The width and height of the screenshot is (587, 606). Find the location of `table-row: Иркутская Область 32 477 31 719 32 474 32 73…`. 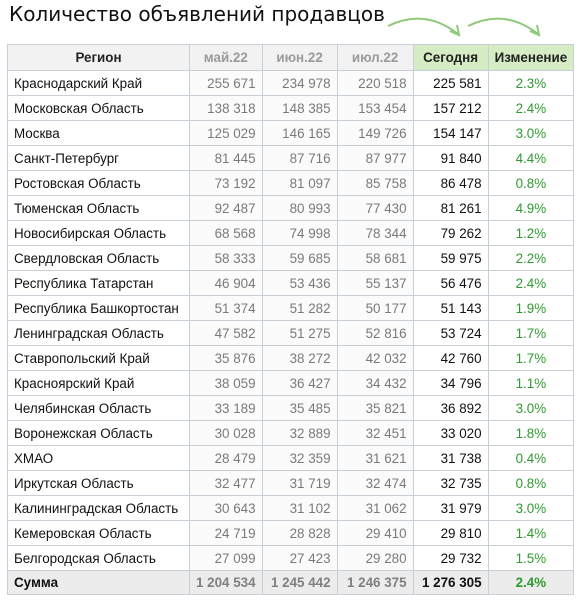

table-row: Иркутская Область 32 477 31 719 32 474 32 73… is located at coordinates (291, 483).